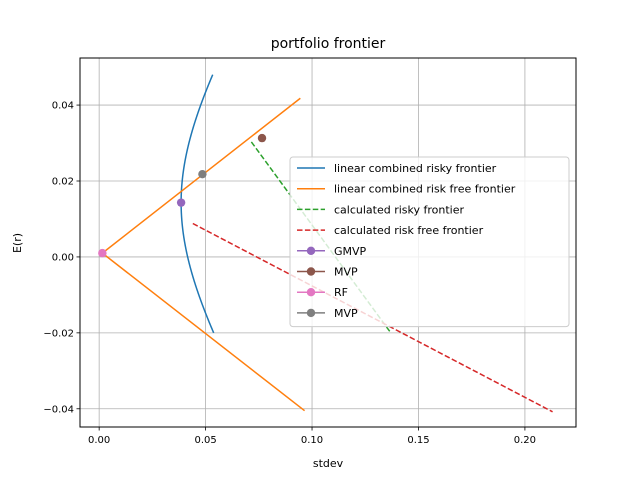 This screenshot has height=480, width=640. What do you see at coordinates (312, 440) in the screenshot?
I see `x-tick-label: 0.10` at bounding box center [312, 440].